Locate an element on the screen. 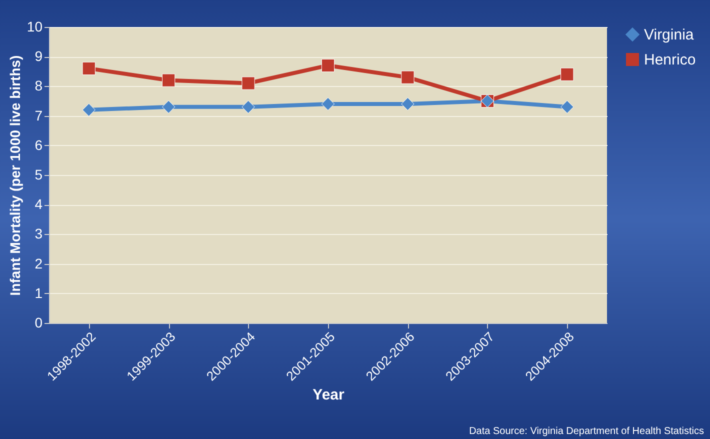  x-axis-title: Year is located at coordinates (328, 395).